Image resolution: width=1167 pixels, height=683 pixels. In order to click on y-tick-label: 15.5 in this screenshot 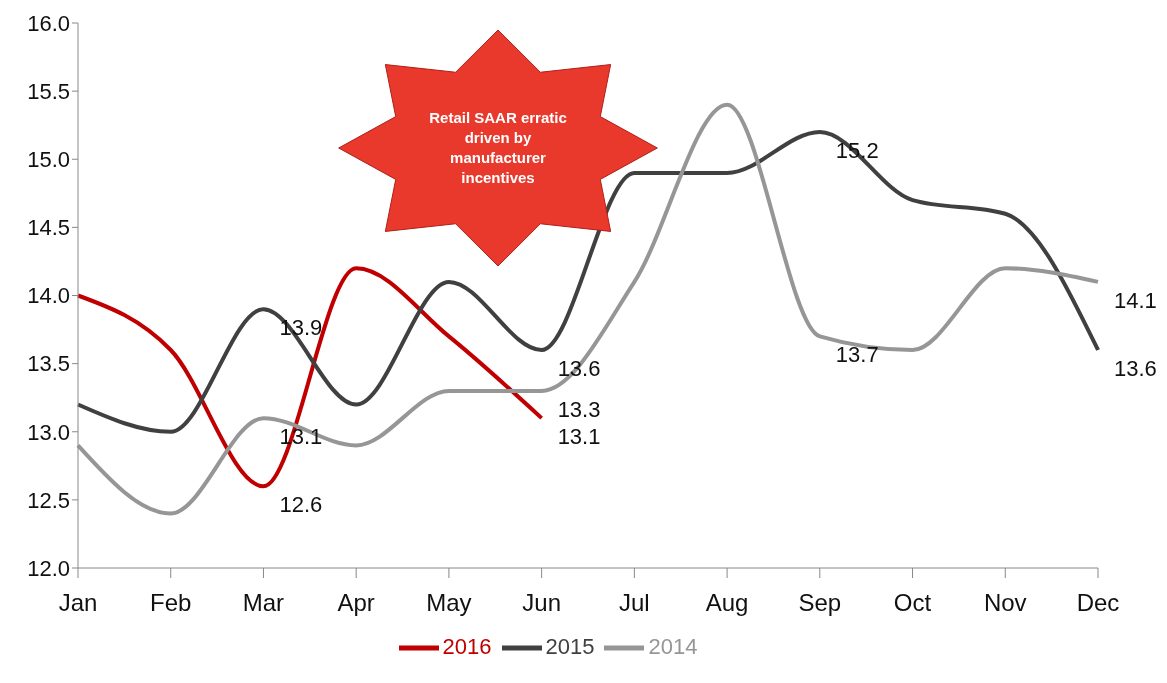, I will do `click(48, 91)`.